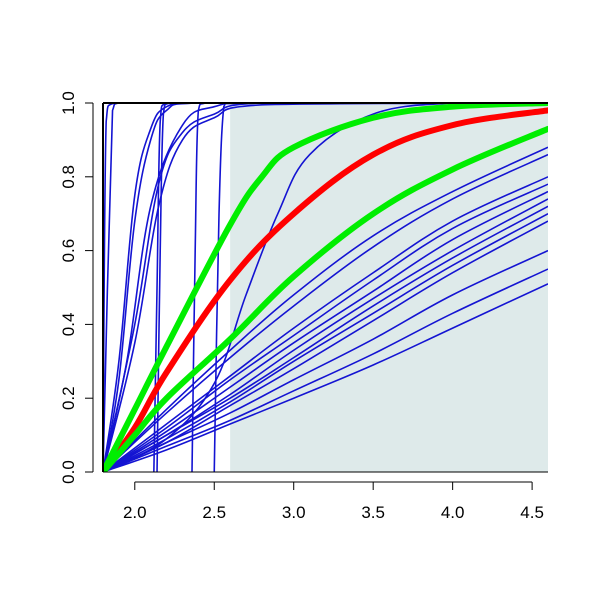 The image size is (600, 600). What do you see at coordinates (68, 472) in the screenshot?
I see `y-tick-label: 0.0` at bounding box center [68, 472].